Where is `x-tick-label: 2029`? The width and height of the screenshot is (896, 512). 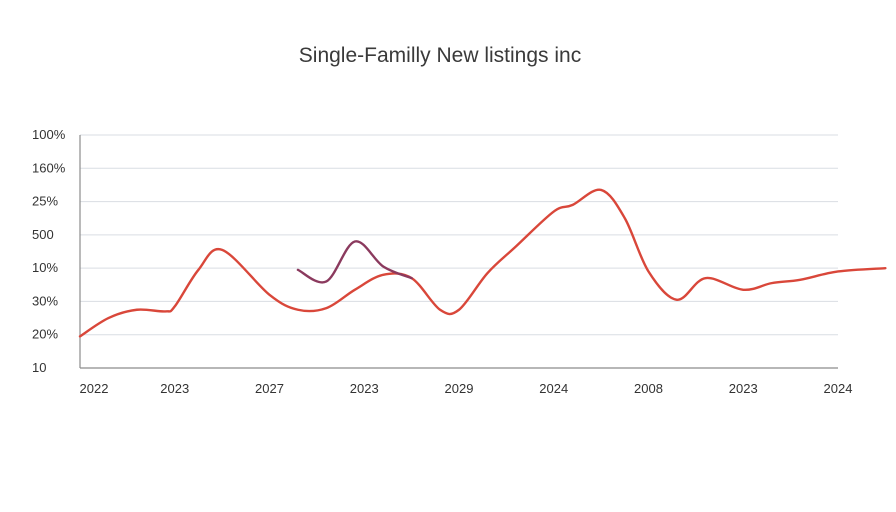 x-tick-label: 2029 is located at coordinates (459, 388).